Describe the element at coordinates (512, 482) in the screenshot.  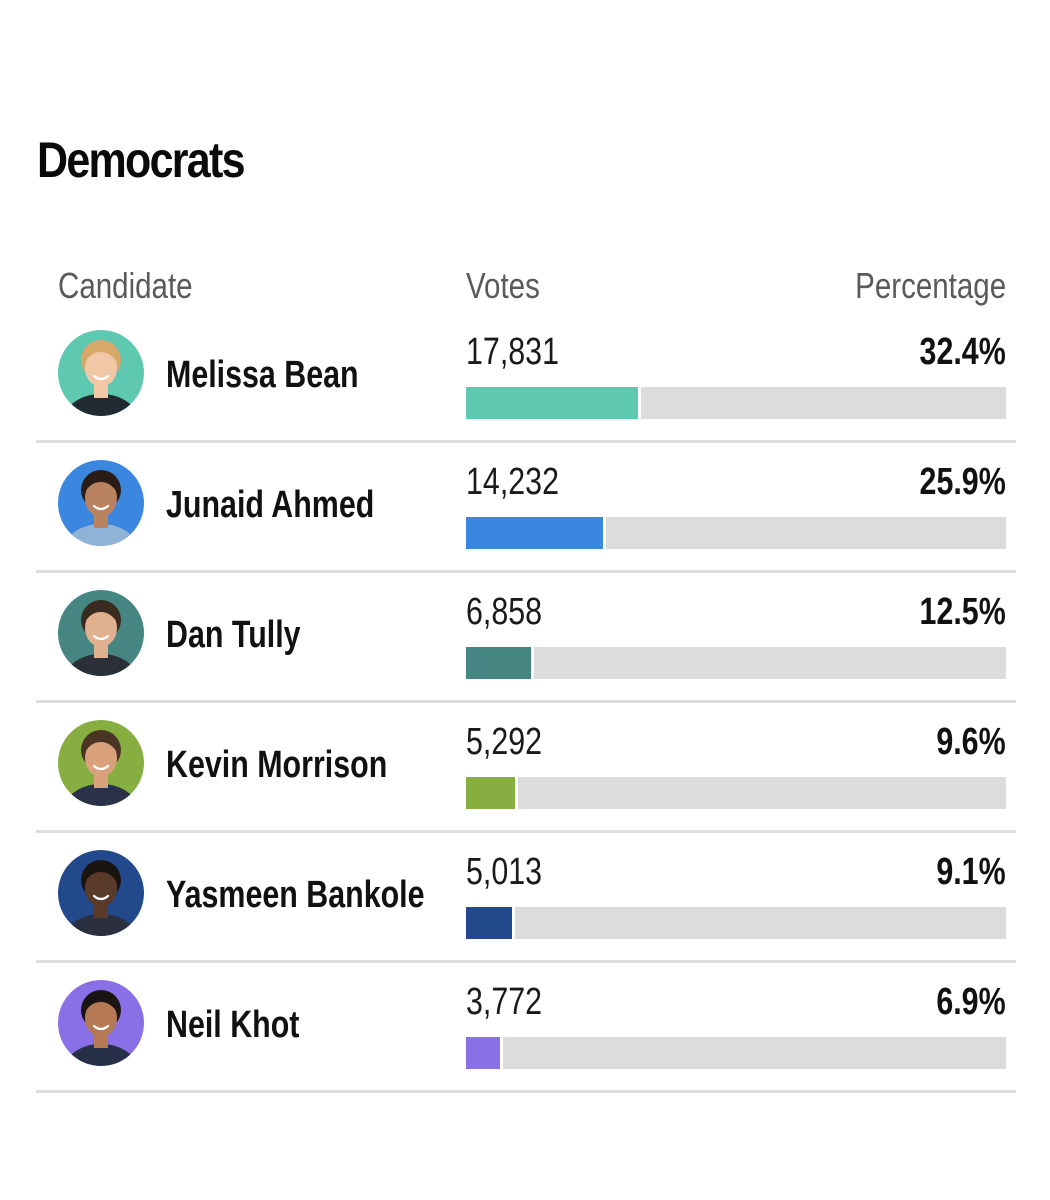
I see `vote-count-label: 14,232` at that location.